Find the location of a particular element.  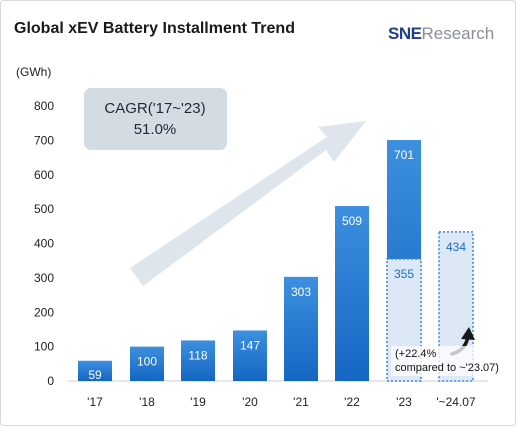

x-tick-label: '18 is located at coordinates (147, 402).